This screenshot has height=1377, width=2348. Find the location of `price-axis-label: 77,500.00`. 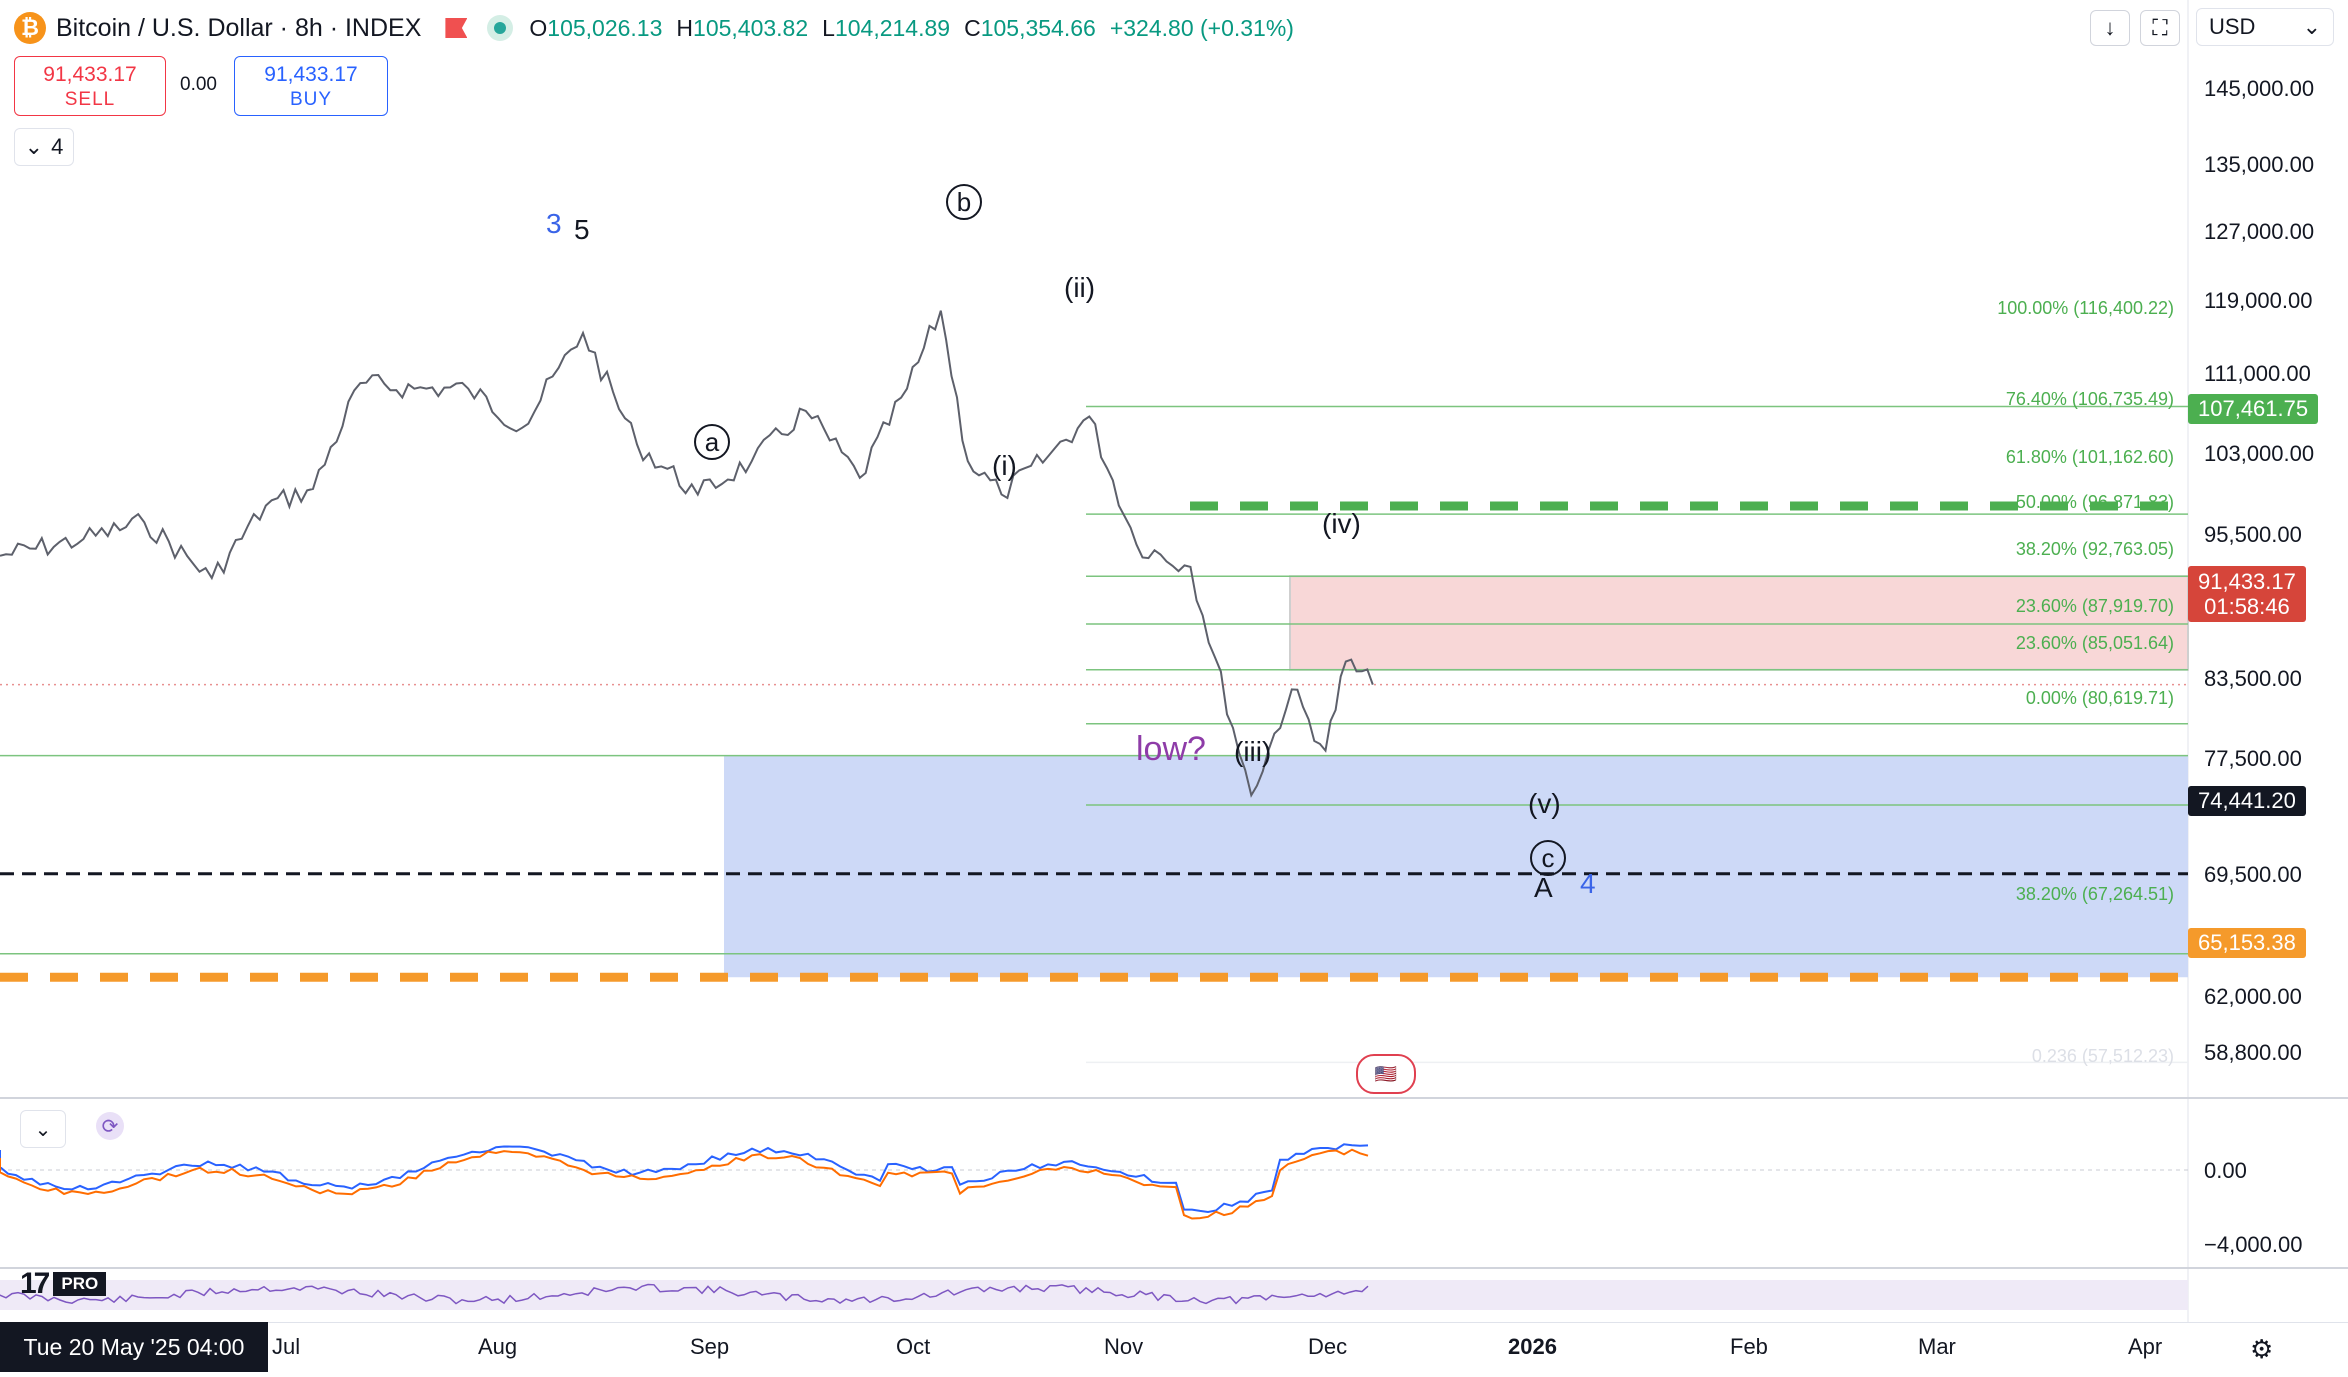

price-axis-label: 77,500.00 is located at coordinates (2253, 758).